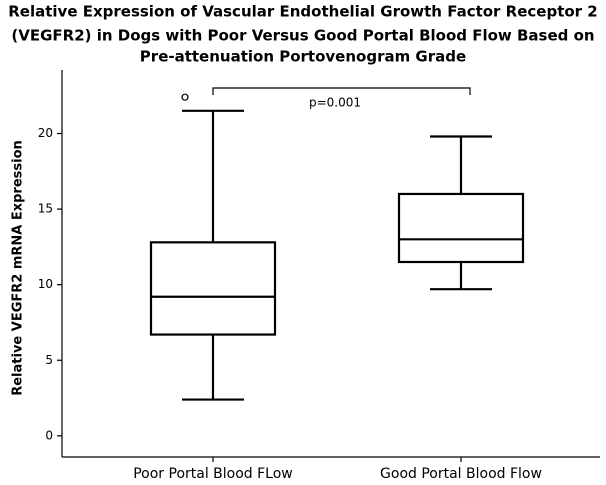  I want to click on y-tick-label: 15, so click(45, 209).